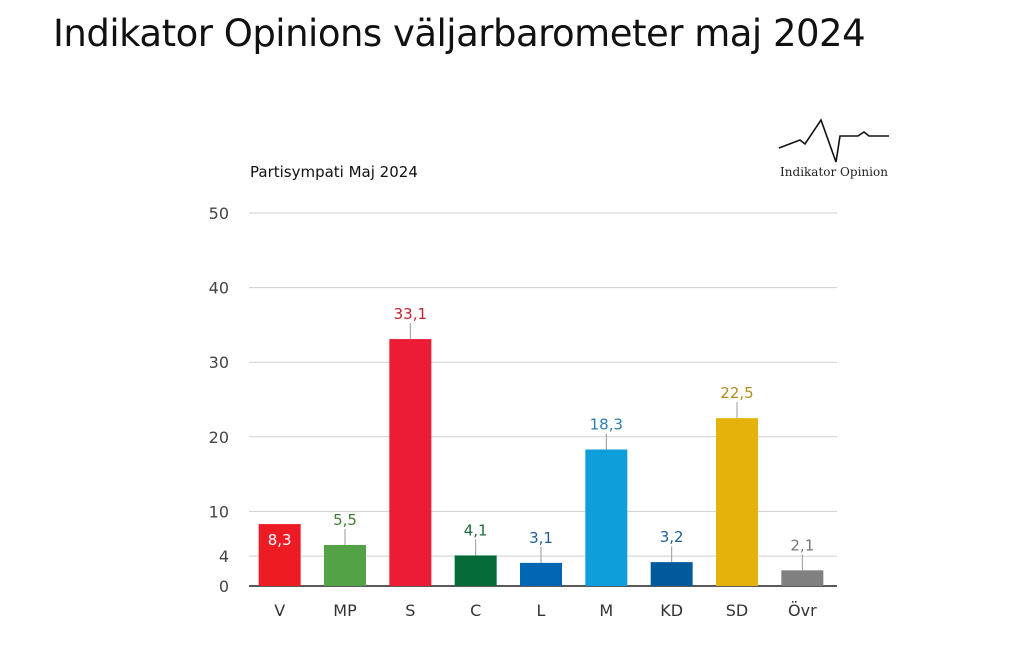  What do you see at coordinates (476, 530) in the screenshot?
I see `data-label: 4,1` at bounding box center [476, 530].